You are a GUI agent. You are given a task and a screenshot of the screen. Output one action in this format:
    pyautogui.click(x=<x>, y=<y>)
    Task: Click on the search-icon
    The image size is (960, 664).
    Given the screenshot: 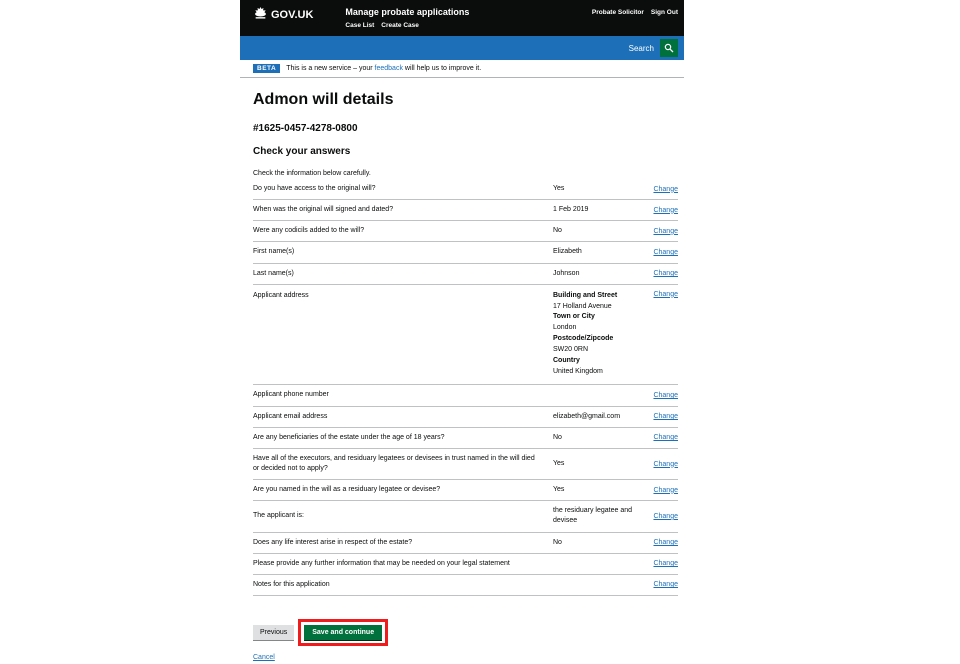 What is the action you would take?
    pyautogui.click(x=669, y=48)
    